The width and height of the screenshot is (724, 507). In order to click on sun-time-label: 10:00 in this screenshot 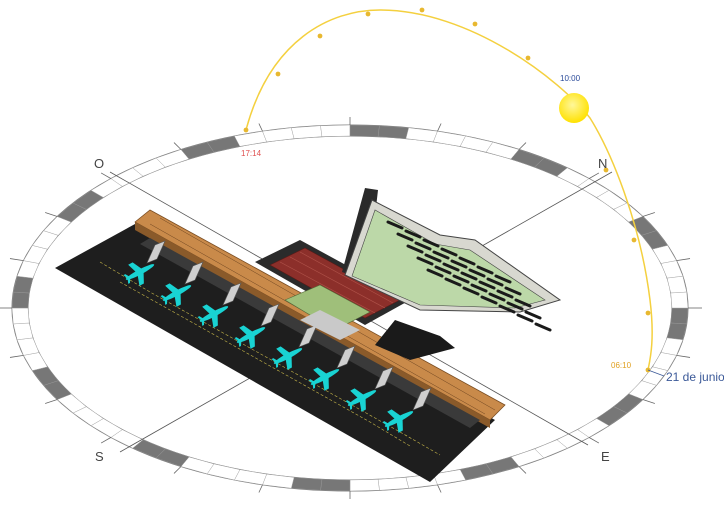, I will do `click(570, 78)`.